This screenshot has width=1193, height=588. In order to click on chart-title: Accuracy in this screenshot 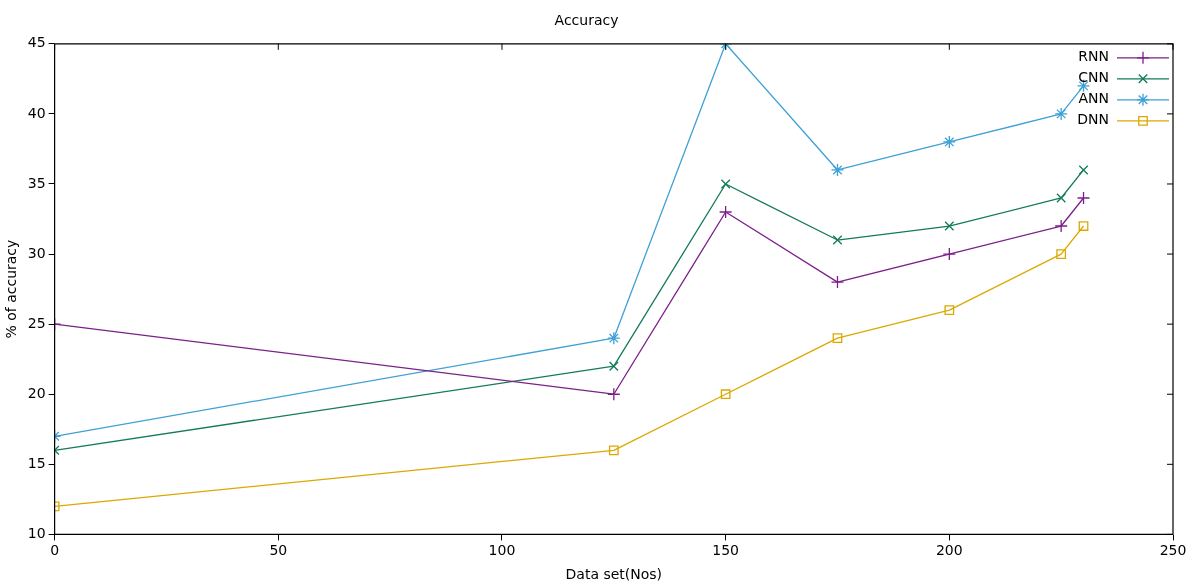, I will do `click(586, 20)`.